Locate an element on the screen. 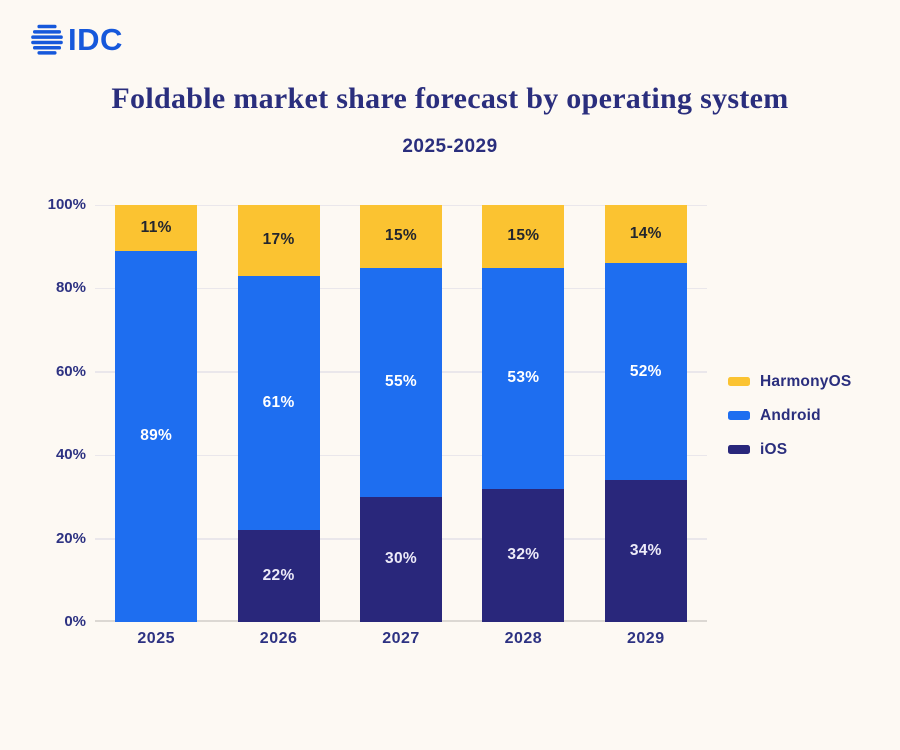  y-tick-label: 60% is located at coordinates (70, 371).